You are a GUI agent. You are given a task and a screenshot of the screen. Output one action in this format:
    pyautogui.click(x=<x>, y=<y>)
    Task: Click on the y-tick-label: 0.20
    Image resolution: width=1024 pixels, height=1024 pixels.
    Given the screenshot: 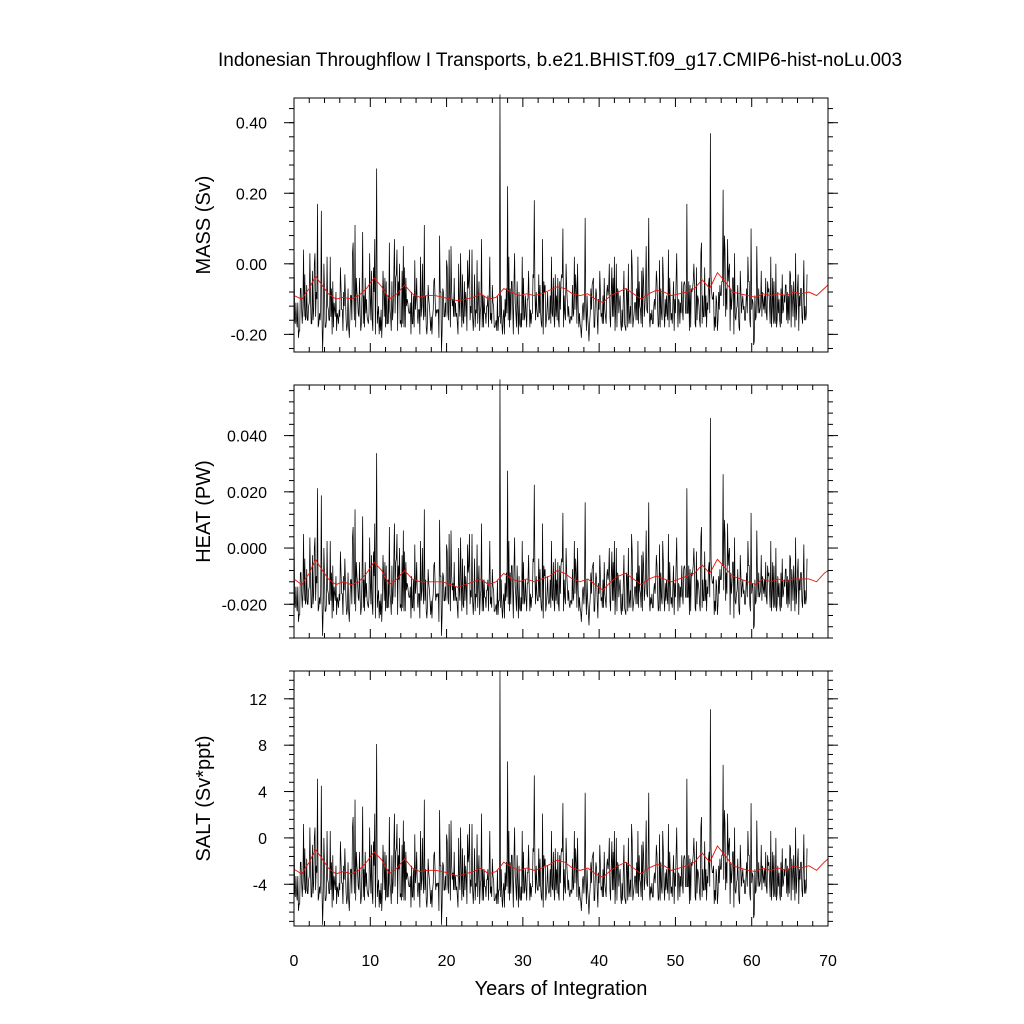 What is the action you would take?
    pyautogui.click(x=251, y=194)
    